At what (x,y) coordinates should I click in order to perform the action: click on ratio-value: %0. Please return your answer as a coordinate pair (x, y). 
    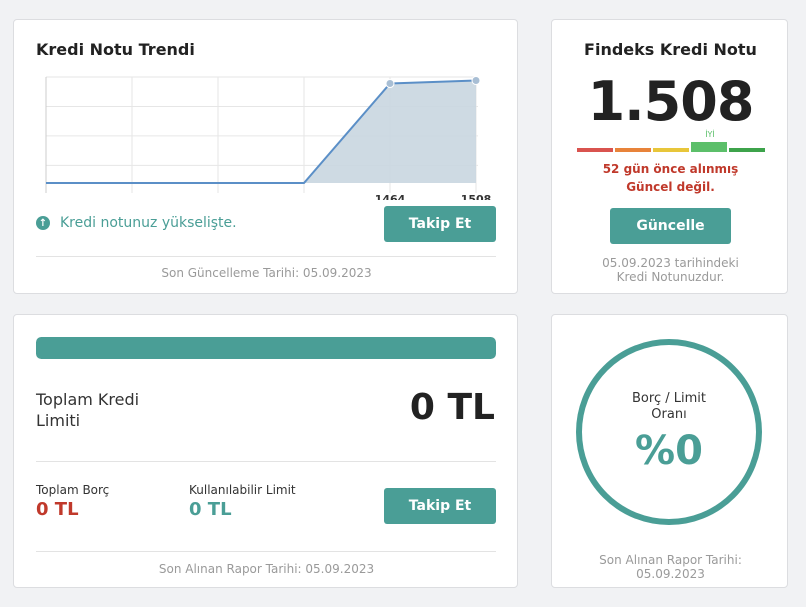
    Looking at the image, I should click on (669, 451).